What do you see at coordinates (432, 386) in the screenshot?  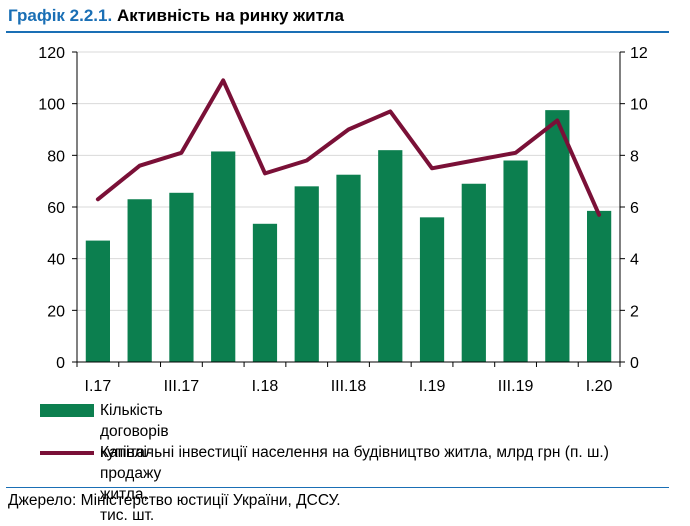 I see `x-tick-label: I.19` at bounding box center [432, 386].